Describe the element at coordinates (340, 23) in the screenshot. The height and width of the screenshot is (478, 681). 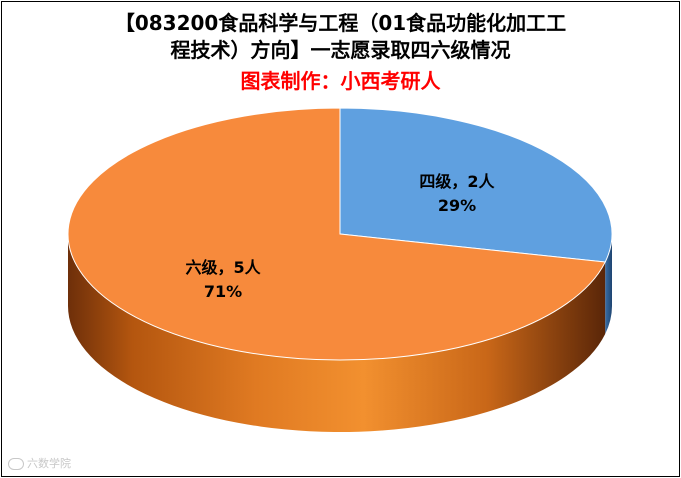
I see `chart-title-line-1: 【083200食品科学与工程（01食品功能化加工工` at that location.